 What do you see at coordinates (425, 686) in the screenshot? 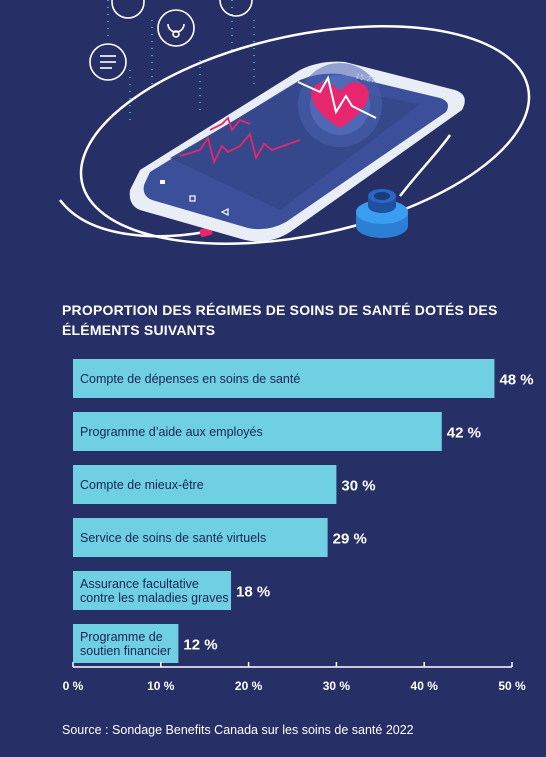
I see `x-tick-label-4: 40 %` at bounding box center [425, 686].